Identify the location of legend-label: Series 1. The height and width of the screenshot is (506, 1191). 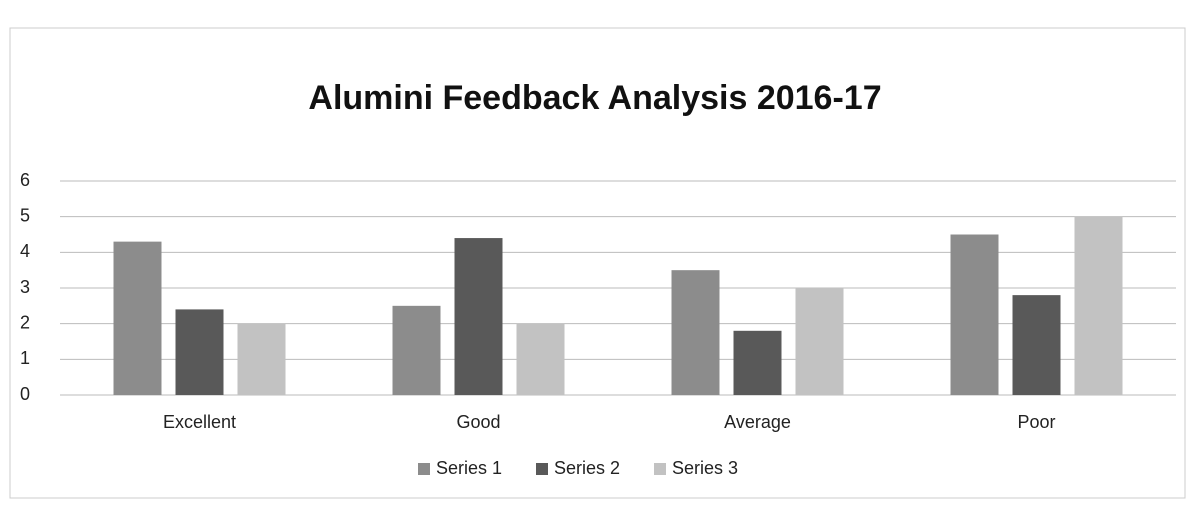
(469, 468).